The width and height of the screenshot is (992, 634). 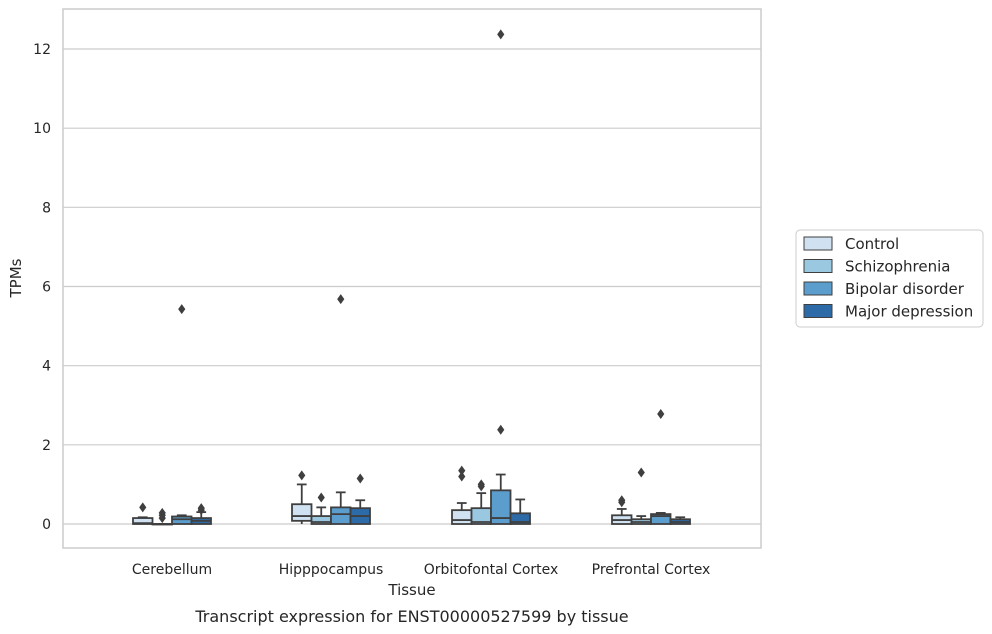 I want to click on legend-label: Schizophrenia, so click(x=897, y=267).